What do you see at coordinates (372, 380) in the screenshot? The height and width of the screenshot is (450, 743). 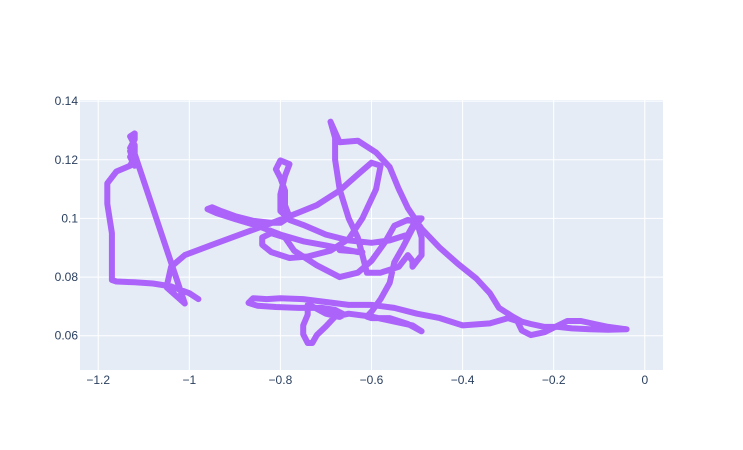 I see `x-tick-label: −0.6` at bounding box center [372, 380].